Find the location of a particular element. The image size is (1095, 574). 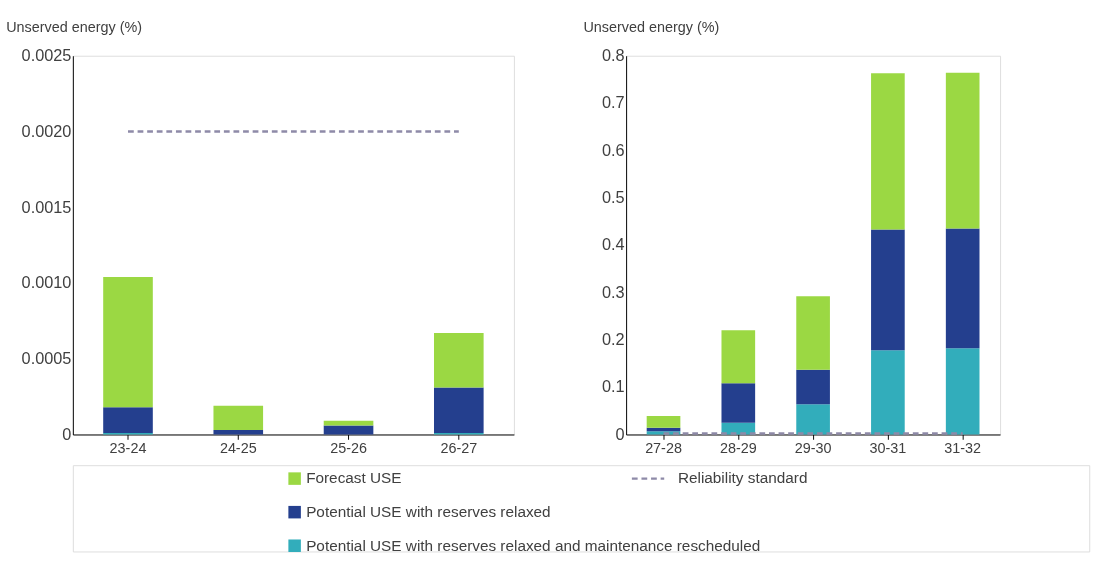

x-tick-label: 29-30 is located at coordinates (813, 448).